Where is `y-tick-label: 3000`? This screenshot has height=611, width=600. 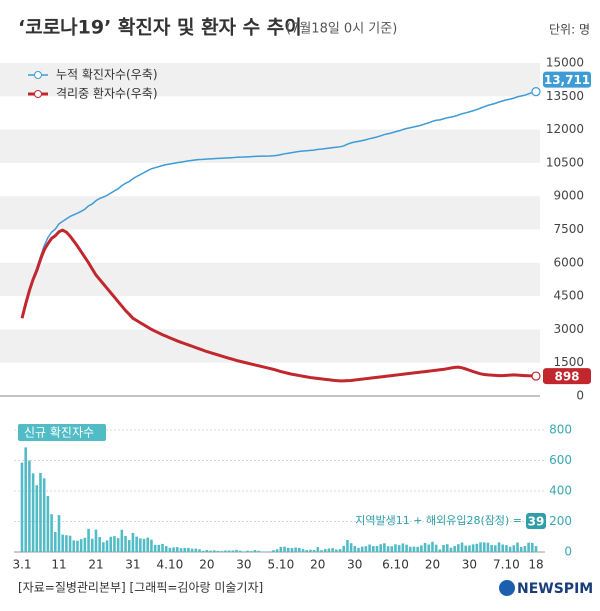
y-tick-label: 3000 is located at coordinates (568, 329).